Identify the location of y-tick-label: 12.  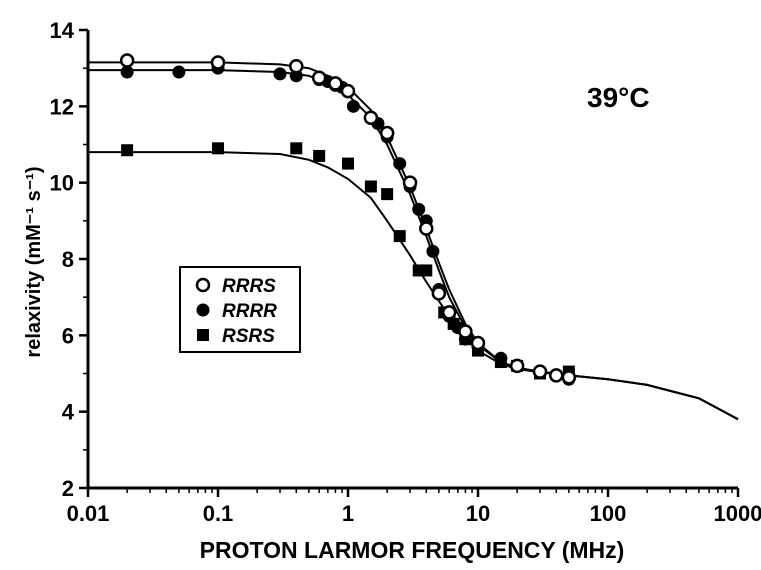
(62, 106).